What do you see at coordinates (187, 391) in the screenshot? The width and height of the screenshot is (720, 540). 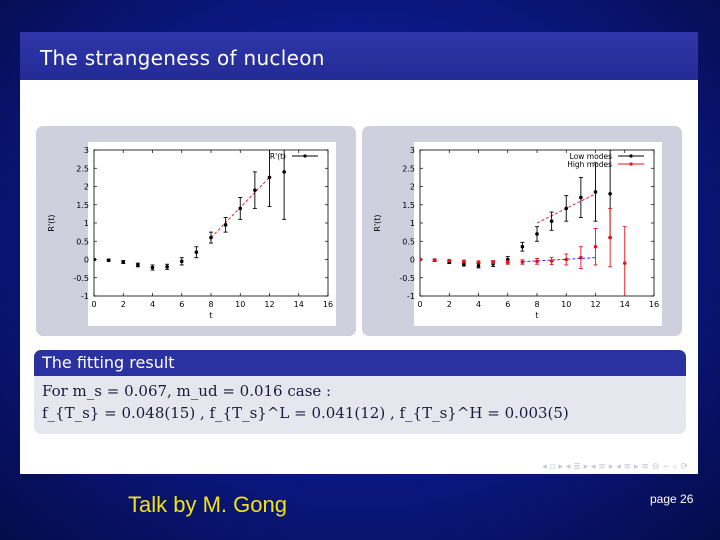 I see `fitting-result-case-line: For m_s = 0.067, m_ud = 0.016 case :` at bounding box center [187, 391].